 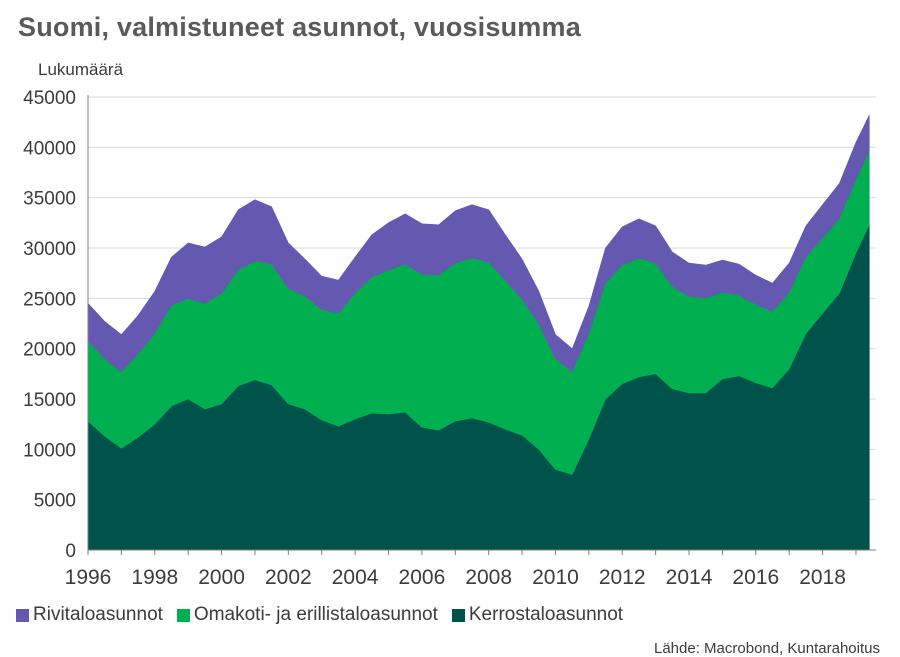 What do you see at coordinates (422, 577) in the screenshot?
I see `x-tick-label: 2006` at bounding box center [422, 577].